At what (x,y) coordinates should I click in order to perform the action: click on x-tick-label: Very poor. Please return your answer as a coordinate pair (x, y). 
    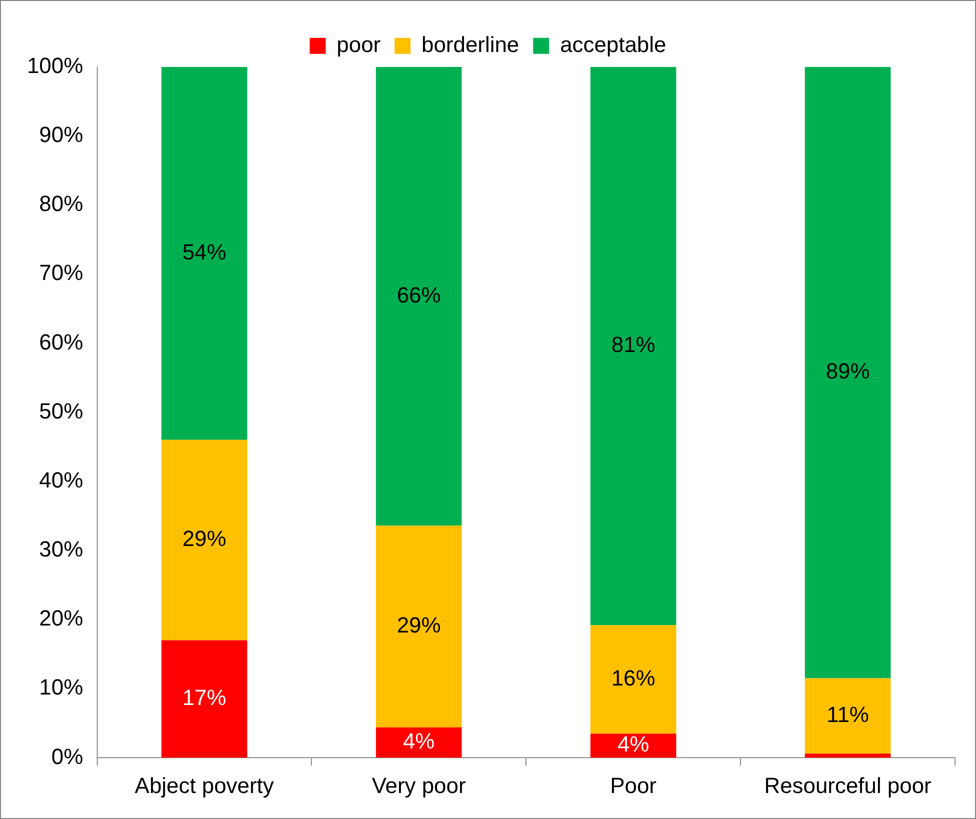
    Looking at the image, I should click on (419, 785).